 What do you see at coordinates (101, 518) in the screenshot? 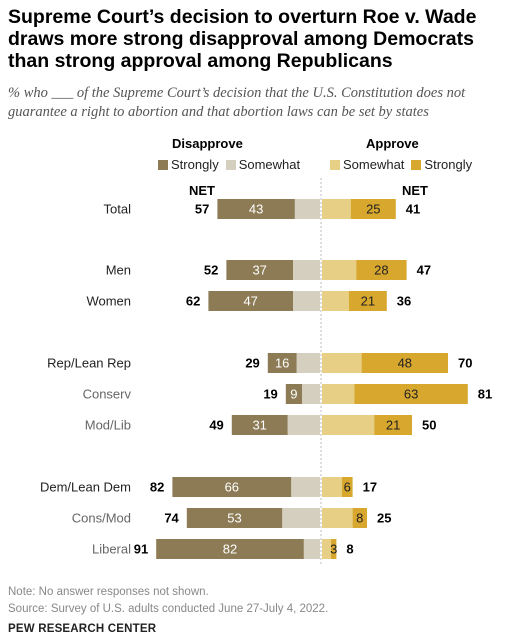
I see `row-category-label: Cons/Mod` at bounding box center [101, 518].